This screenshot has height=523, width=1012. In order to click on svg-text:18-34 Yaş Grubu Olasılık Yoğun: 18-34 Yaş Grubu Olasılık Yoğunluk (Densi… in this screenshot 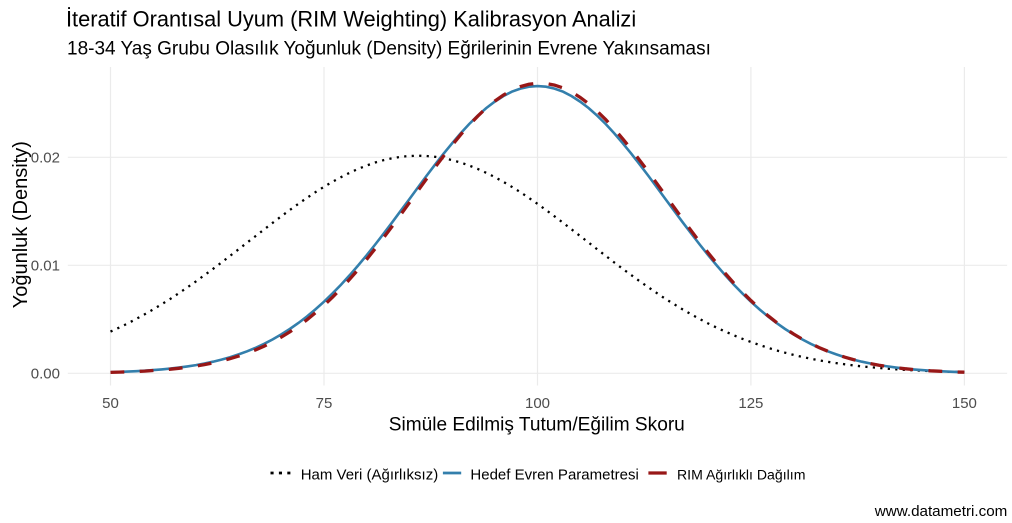, I will do `click(389, 48)`.